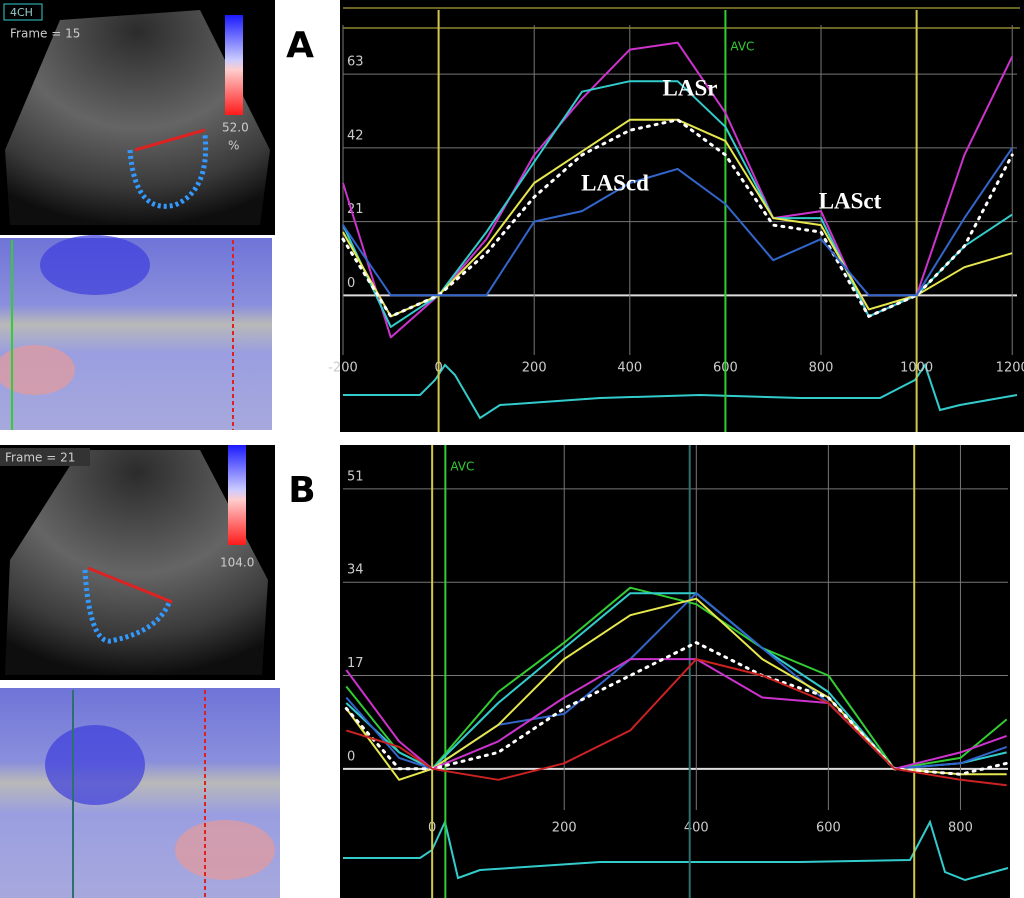 The width and height of the screenshot is (1024, 898). Describe the element at coordinates (355, 209) in the screenshot. I see `y-tick-label: 21` at that location.